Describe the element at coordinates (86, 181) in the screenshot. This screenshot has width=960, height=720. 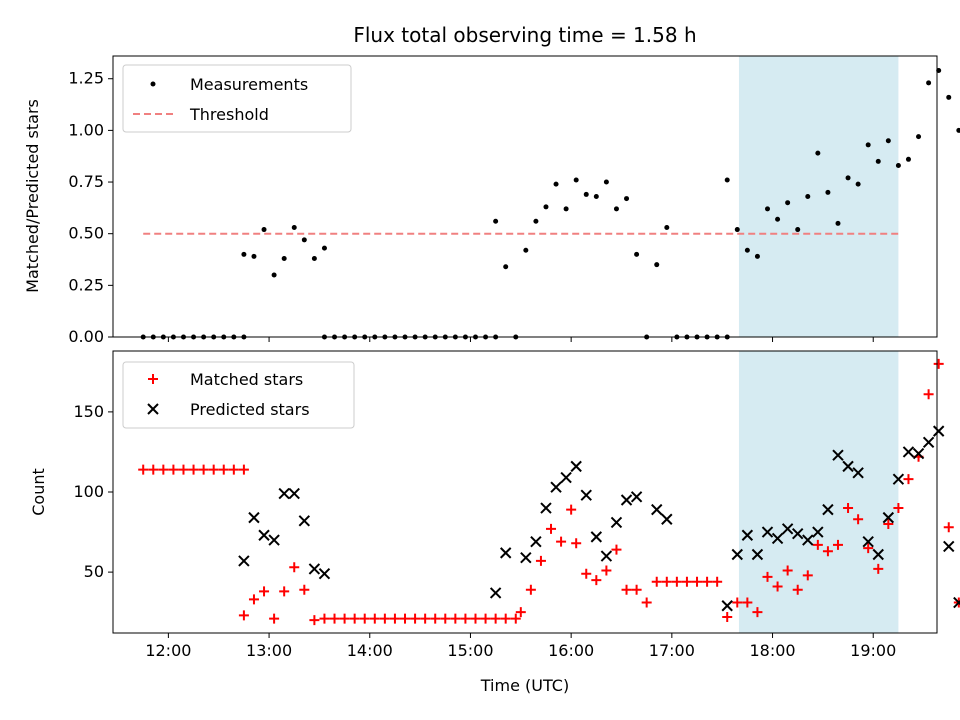
I see `top-y-tick-label: 0.75` at that location.